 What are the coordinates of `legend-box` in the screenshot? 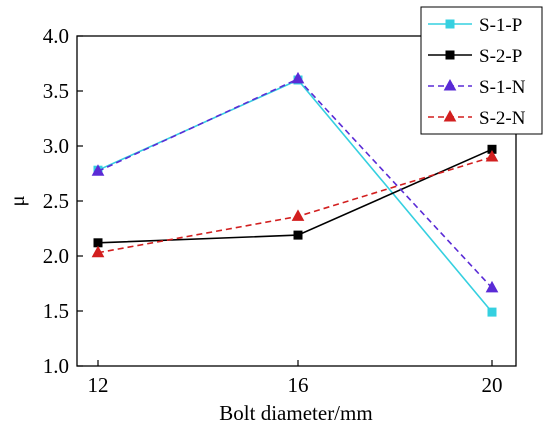 It's located at (481, 70).